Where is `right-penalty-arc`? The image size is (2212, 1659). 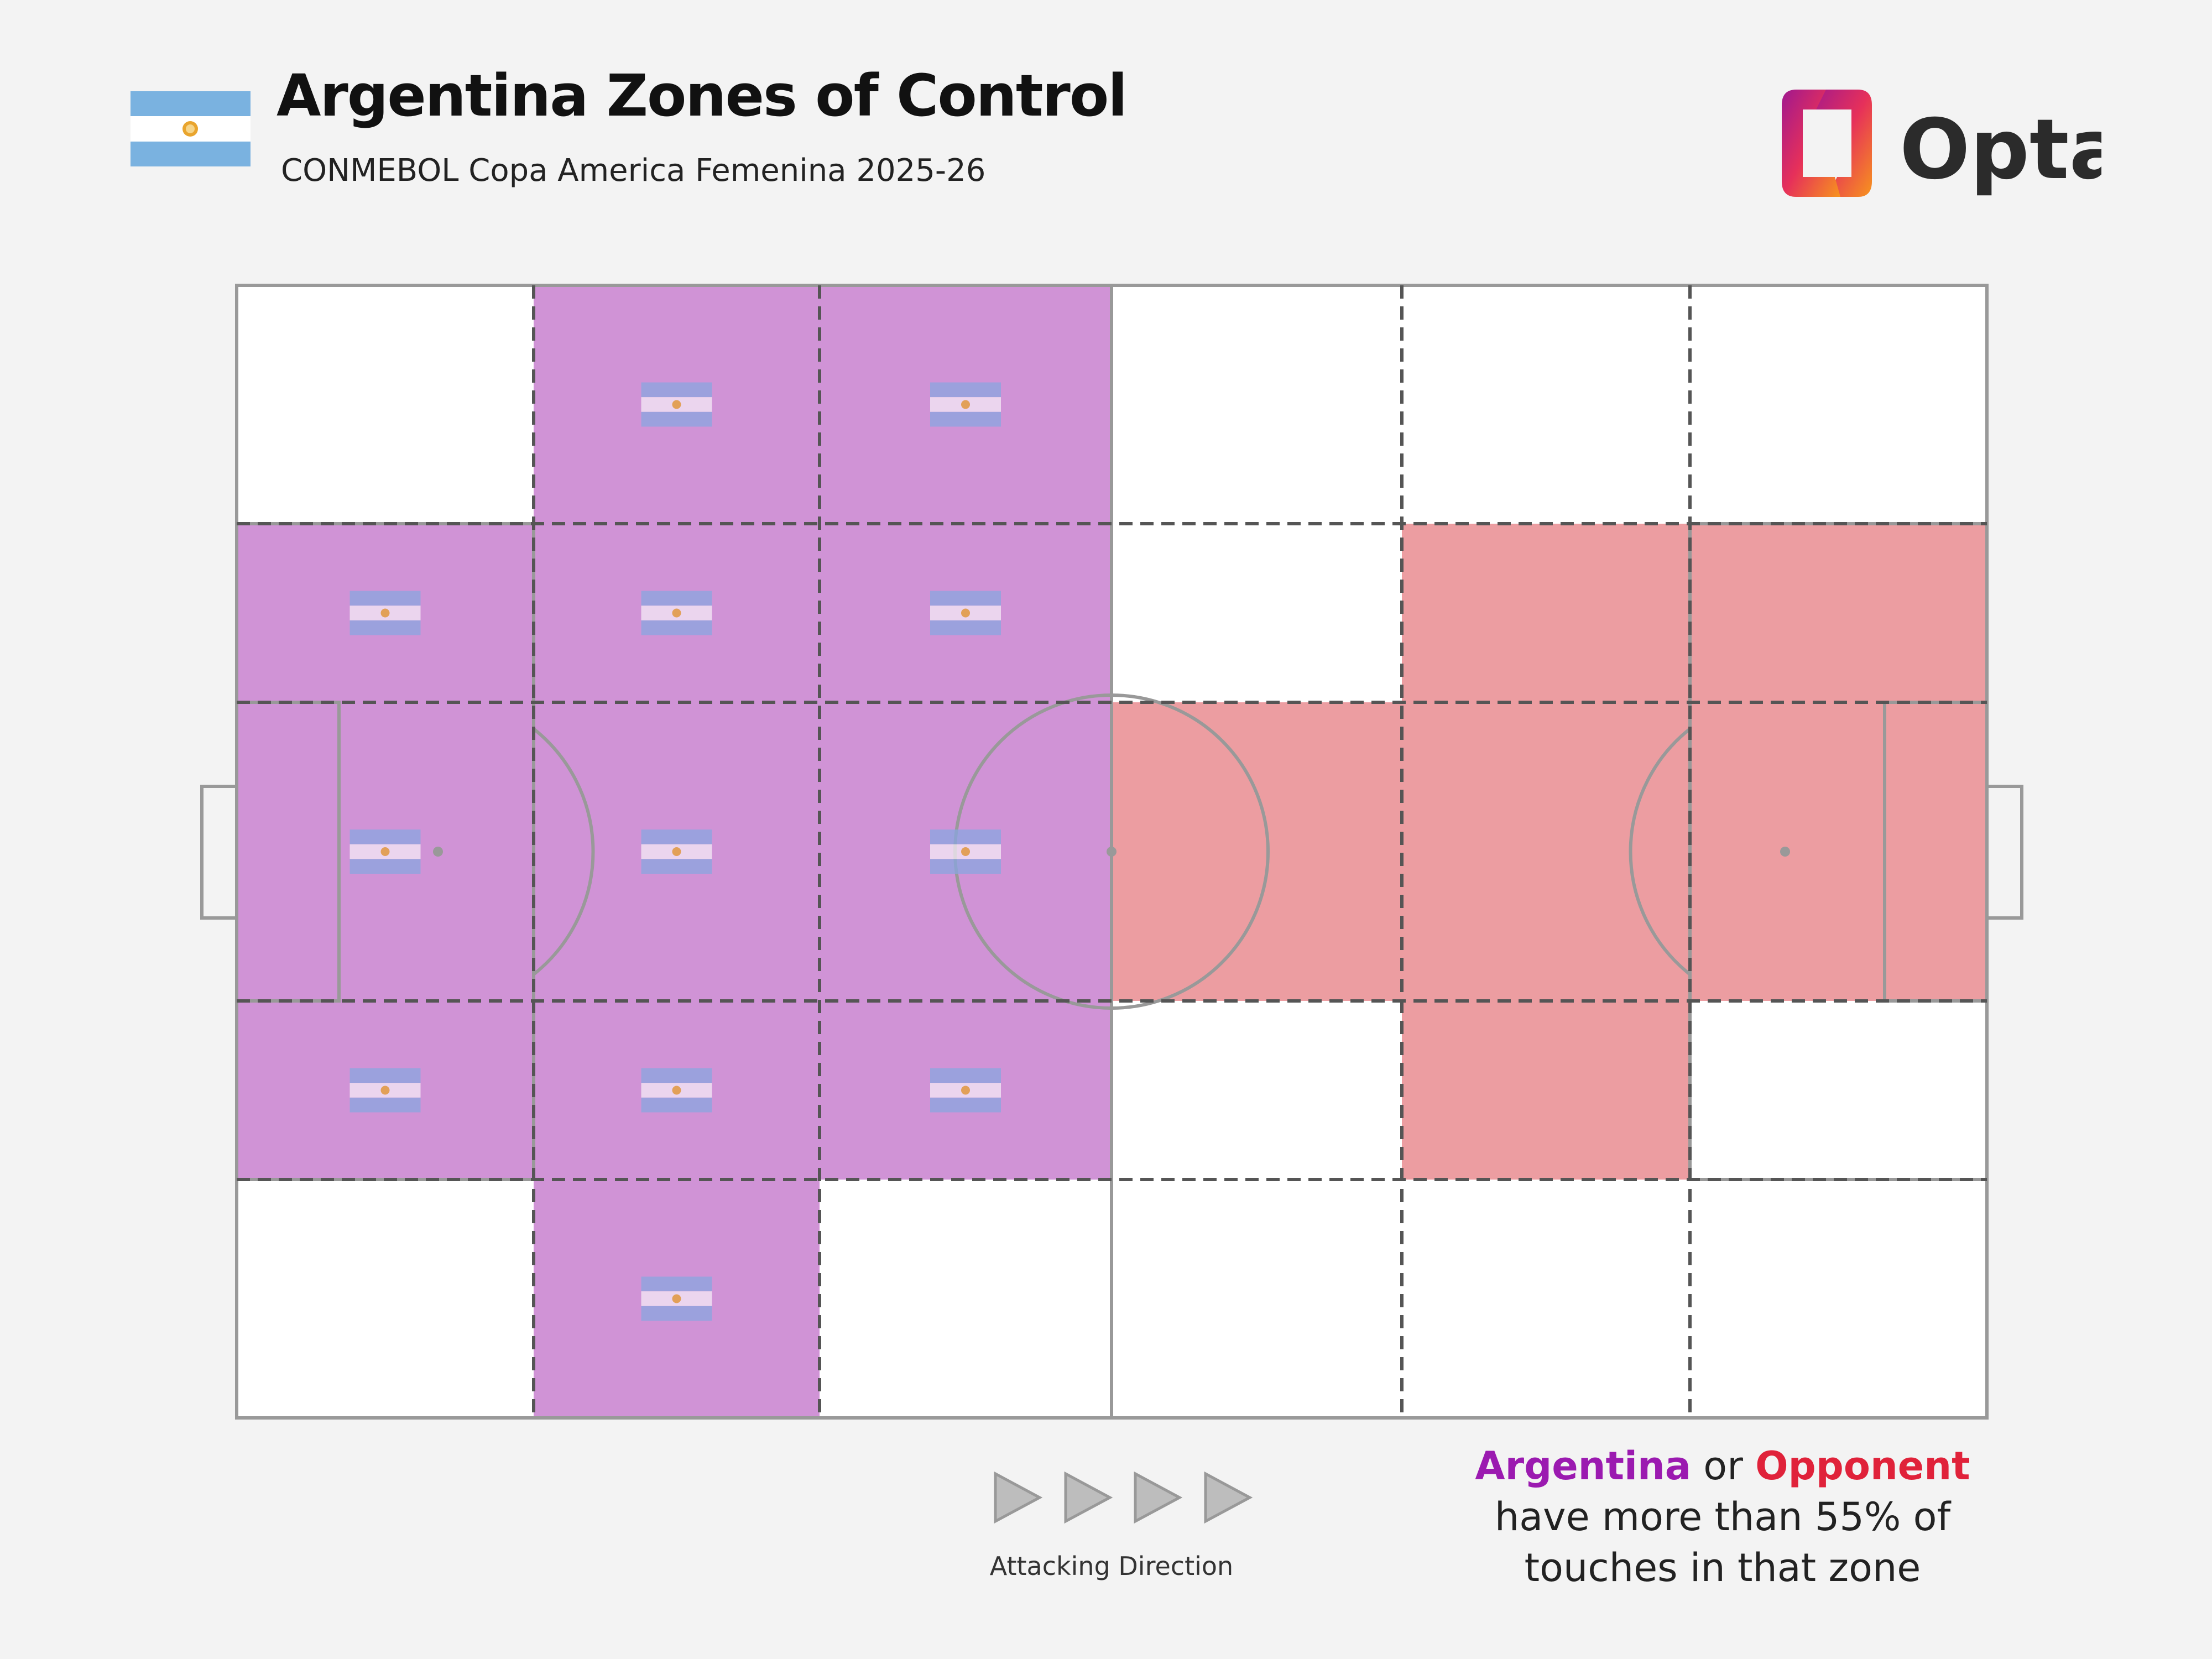 right-penalty-arc is located at coordinates (1660, 851).